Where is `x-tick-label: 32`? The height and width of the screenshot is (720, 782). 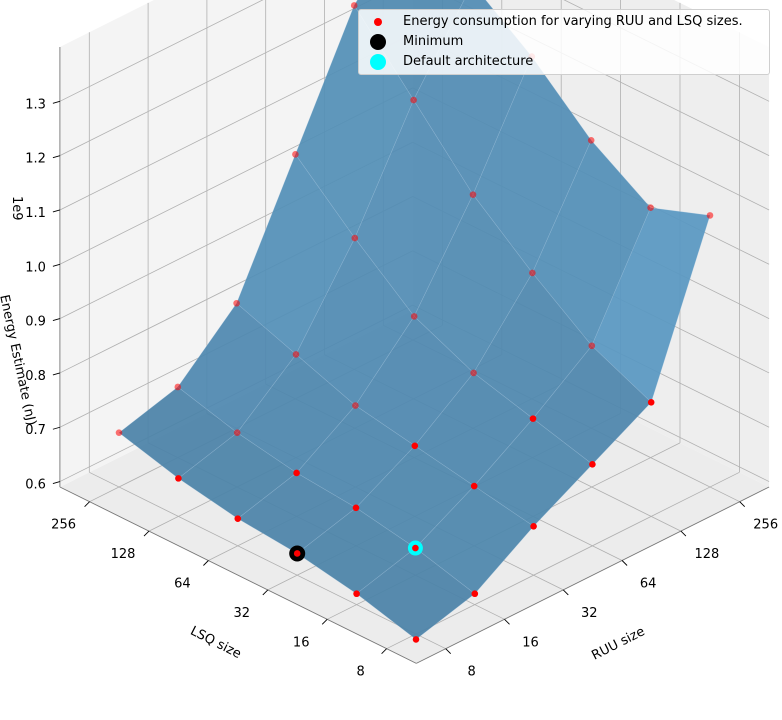 x-tick-label: 32 is located at coordinates (589, 613).